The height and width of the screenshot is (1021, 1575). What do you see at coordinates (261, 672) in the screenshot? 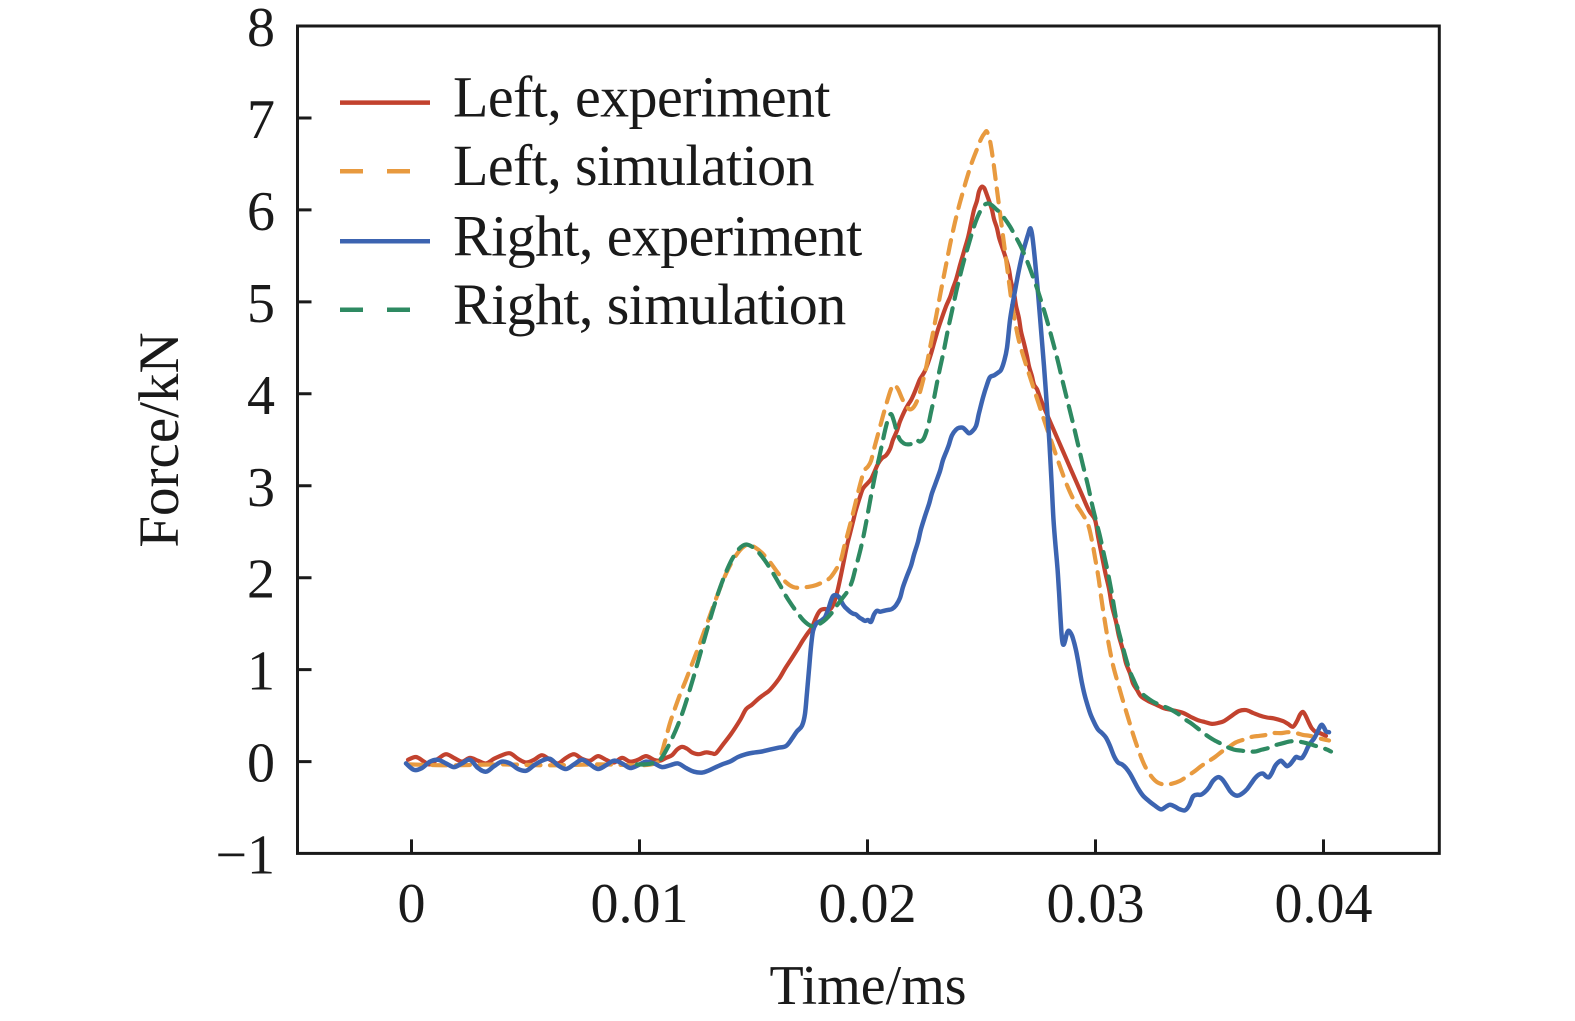
I see `svg-text: 1` at bounding box center [261, 672].